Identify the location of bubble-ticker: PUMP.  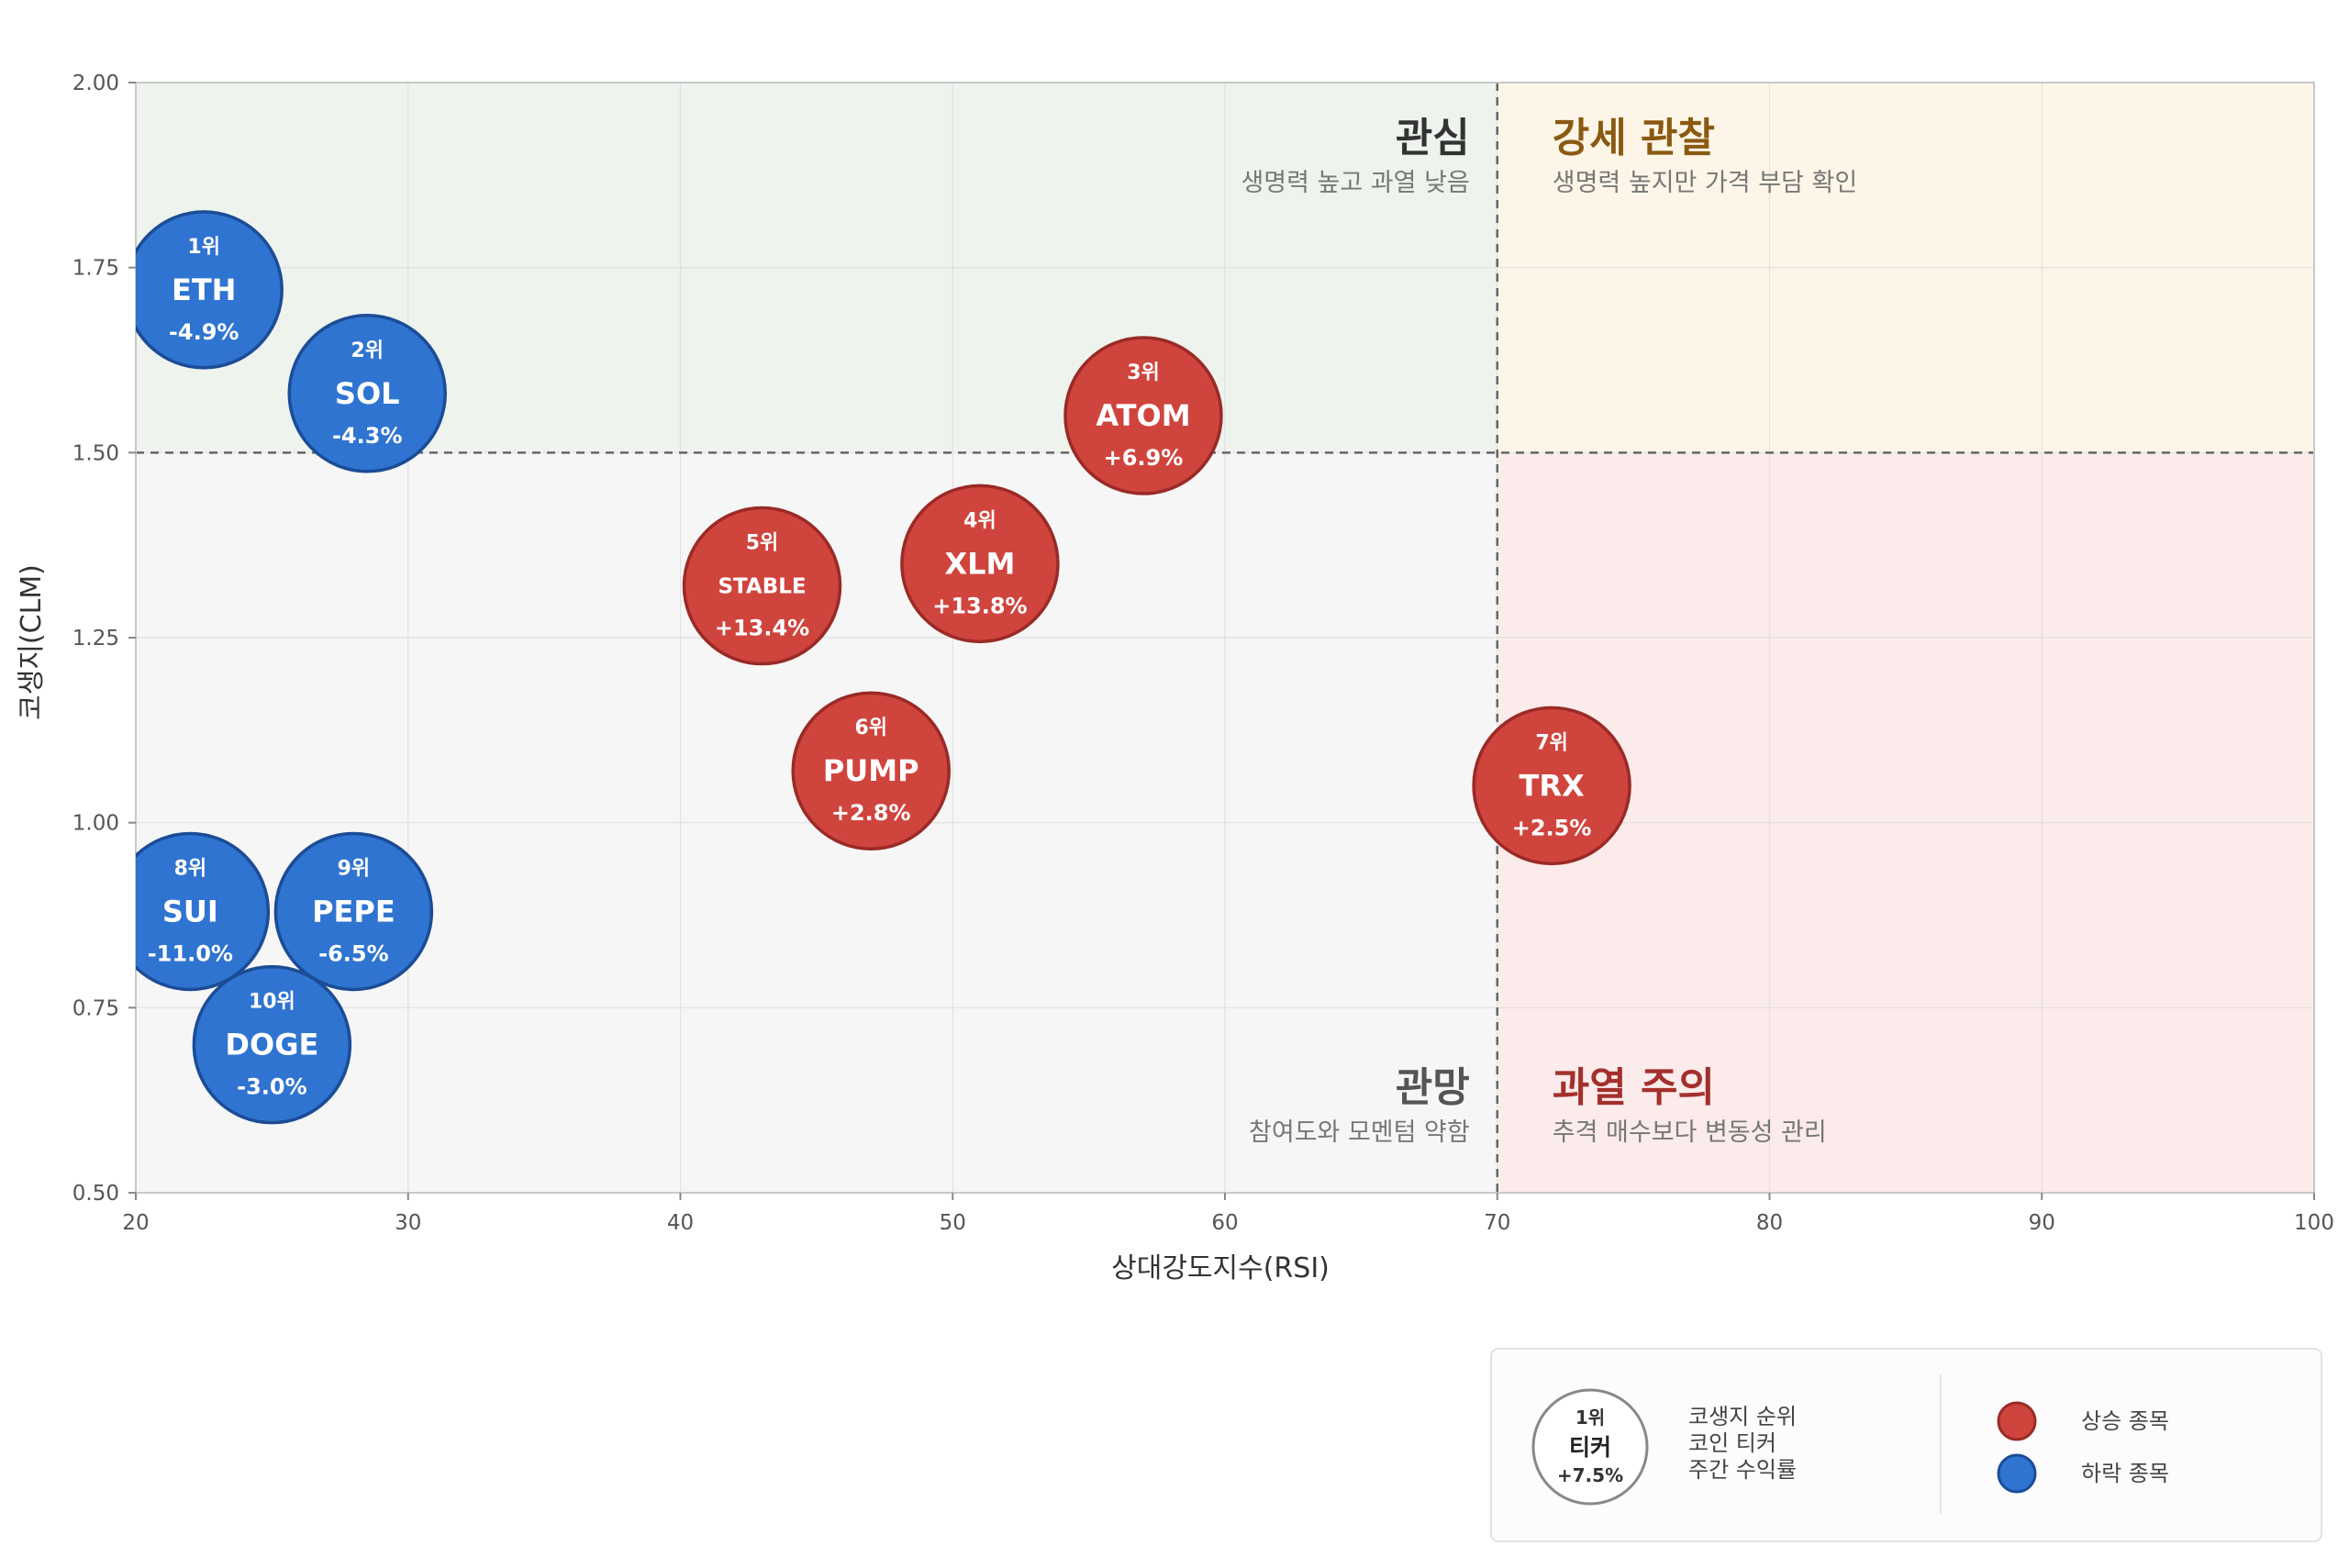
(871, 770).